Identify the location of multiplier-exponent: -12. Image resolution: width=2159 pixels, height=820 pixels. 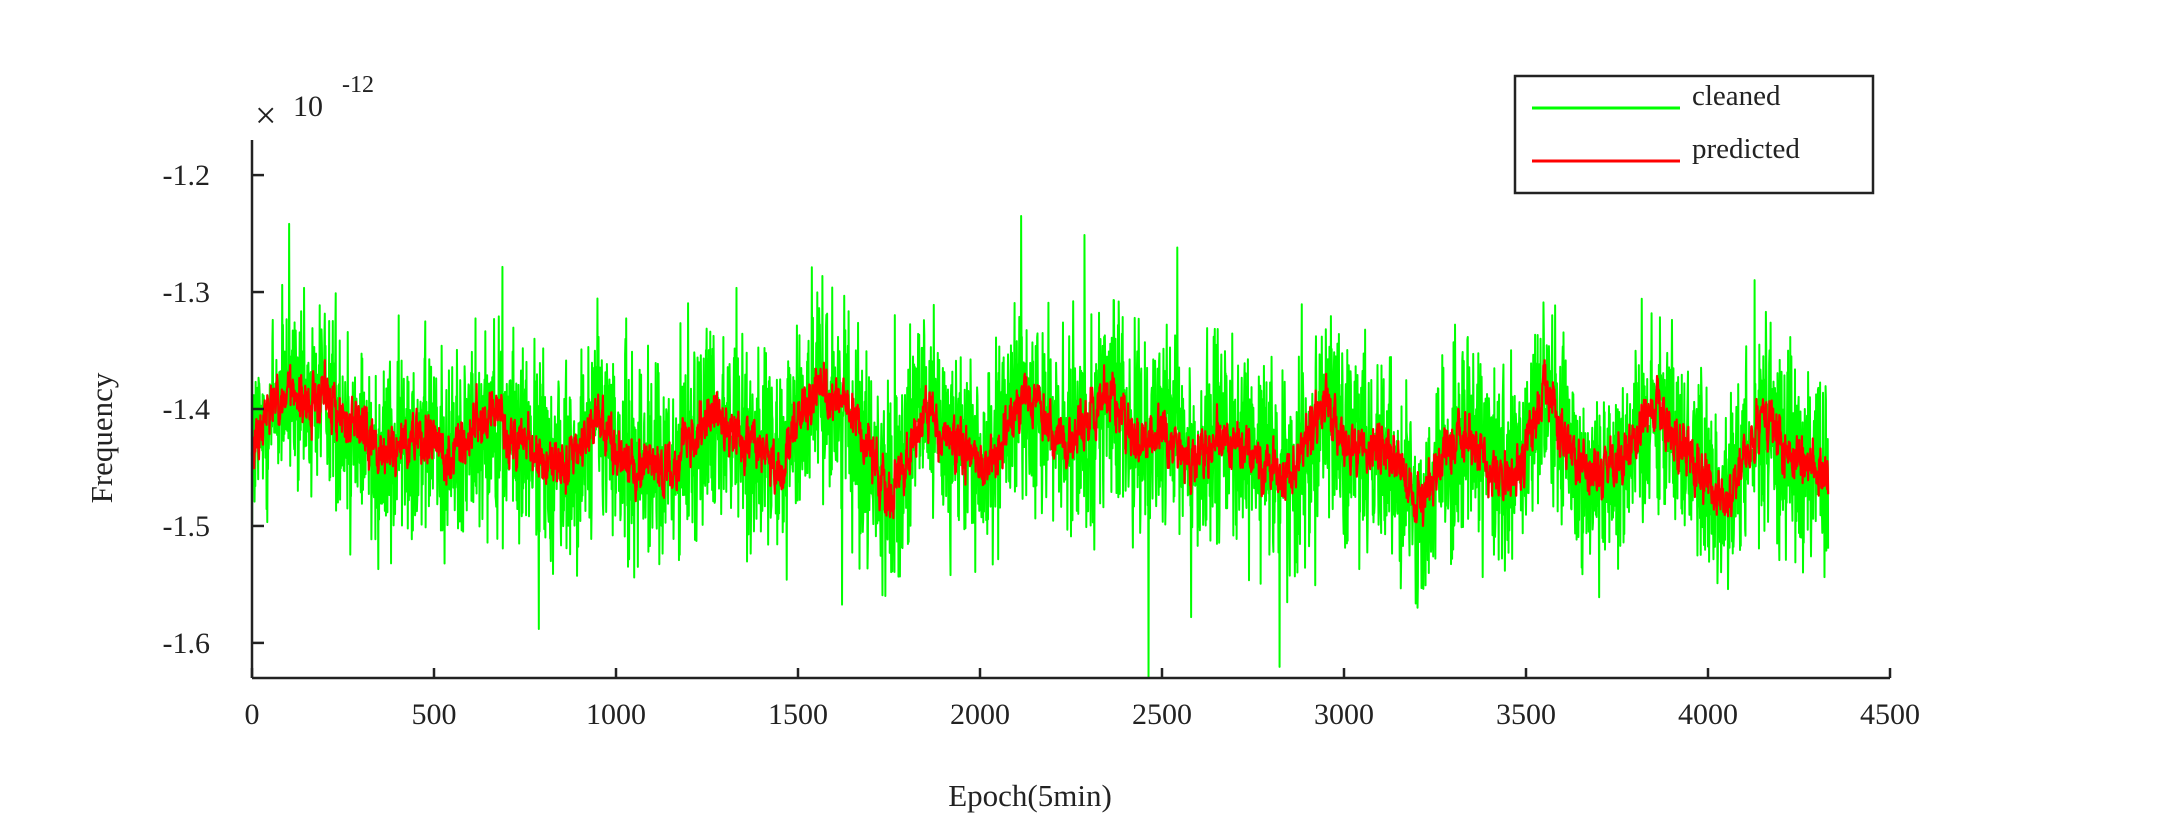
(358, 85).